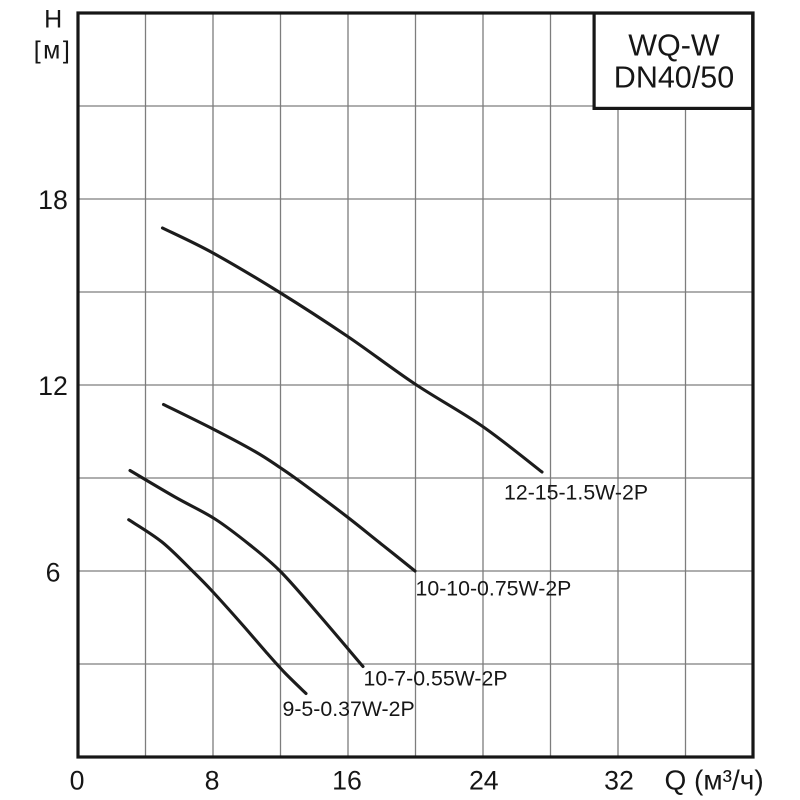 This screenshot has height=800, width=800. Describe the element at coordinates (212, 780) in the screenshot. I see `svg-text: 8` at that location.